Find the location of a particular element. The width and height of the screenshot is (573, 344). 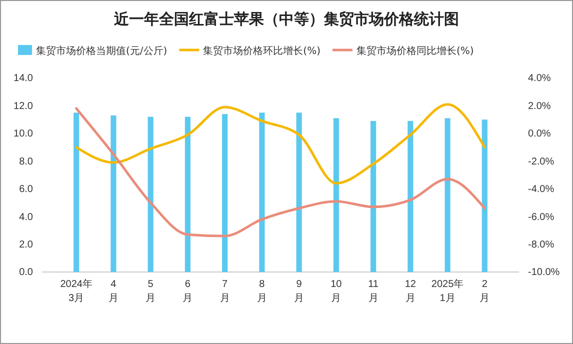

x-tick-label: 9 月 is located at coordinates (299, 291).